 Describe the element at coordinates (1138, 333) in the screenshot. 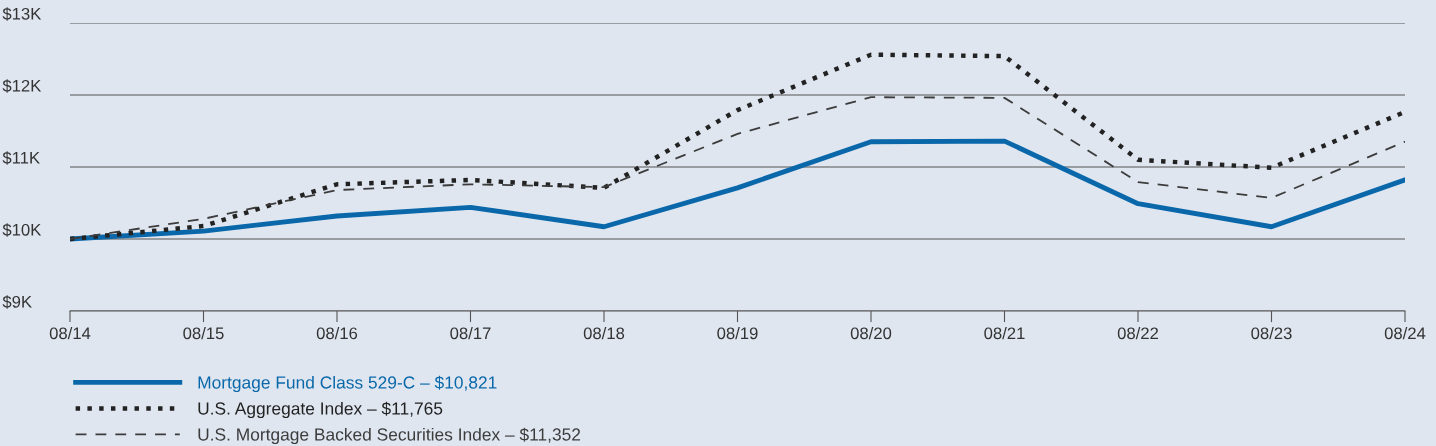

I see `x-tick-label: 08/22` at that location.